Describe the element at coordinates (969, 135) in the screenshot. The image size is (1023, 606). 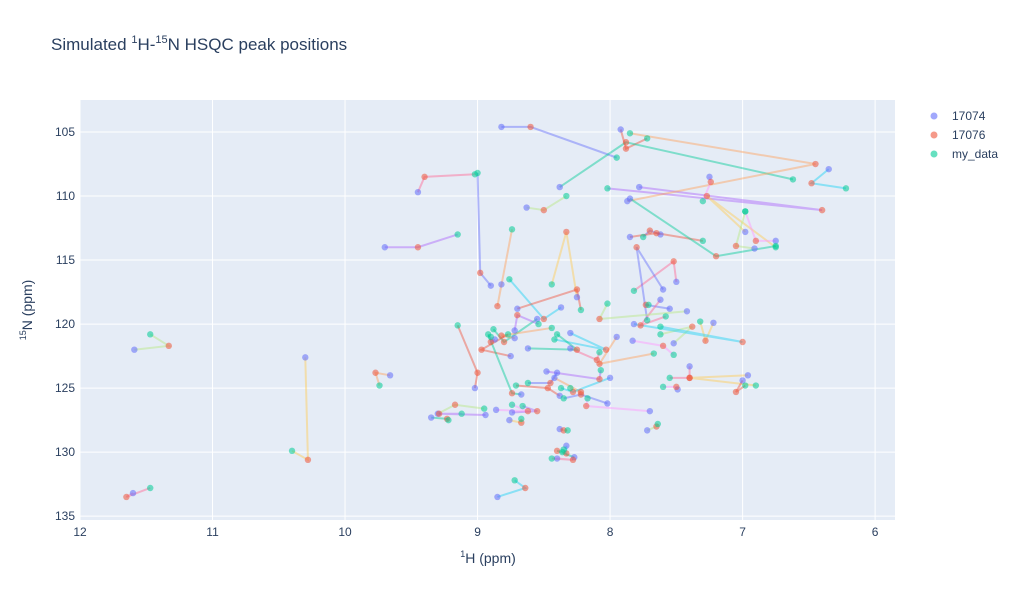
I see `legend-label: 17076` at that location.